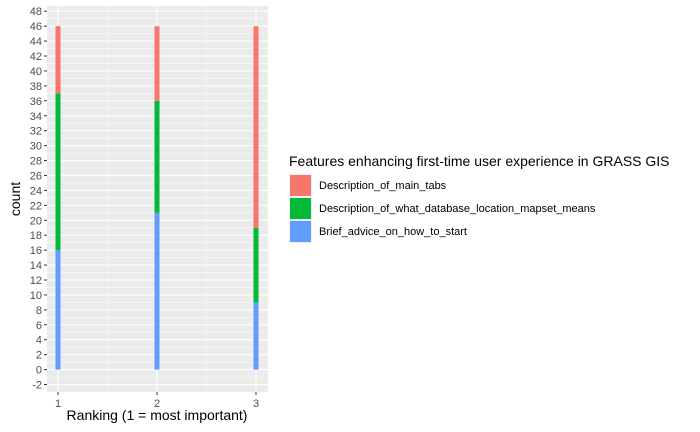 The width and height of the screenshot is (700, 432). I want to click on y-tick-label: 40, so click(36, 72).